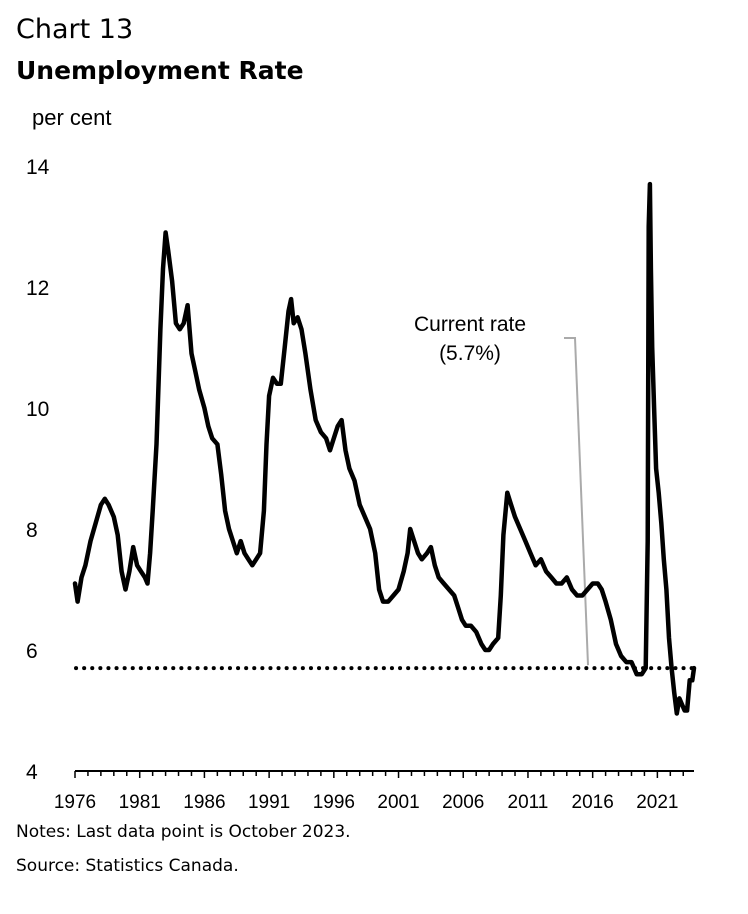 This screenshot has height=914, width=748. I want to click on x-tick-label-1986: 1986, so click(204, 802).